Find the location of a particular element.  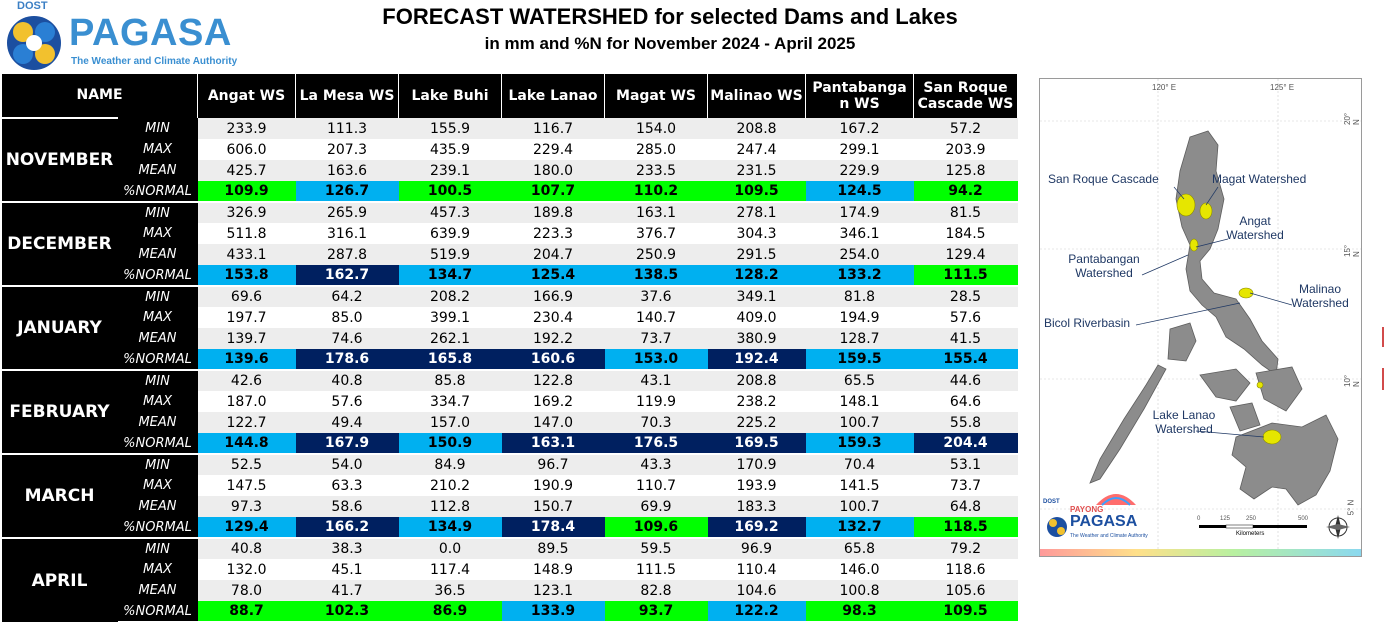

value-cell: 140.7 is located at coordinates (656, 317).